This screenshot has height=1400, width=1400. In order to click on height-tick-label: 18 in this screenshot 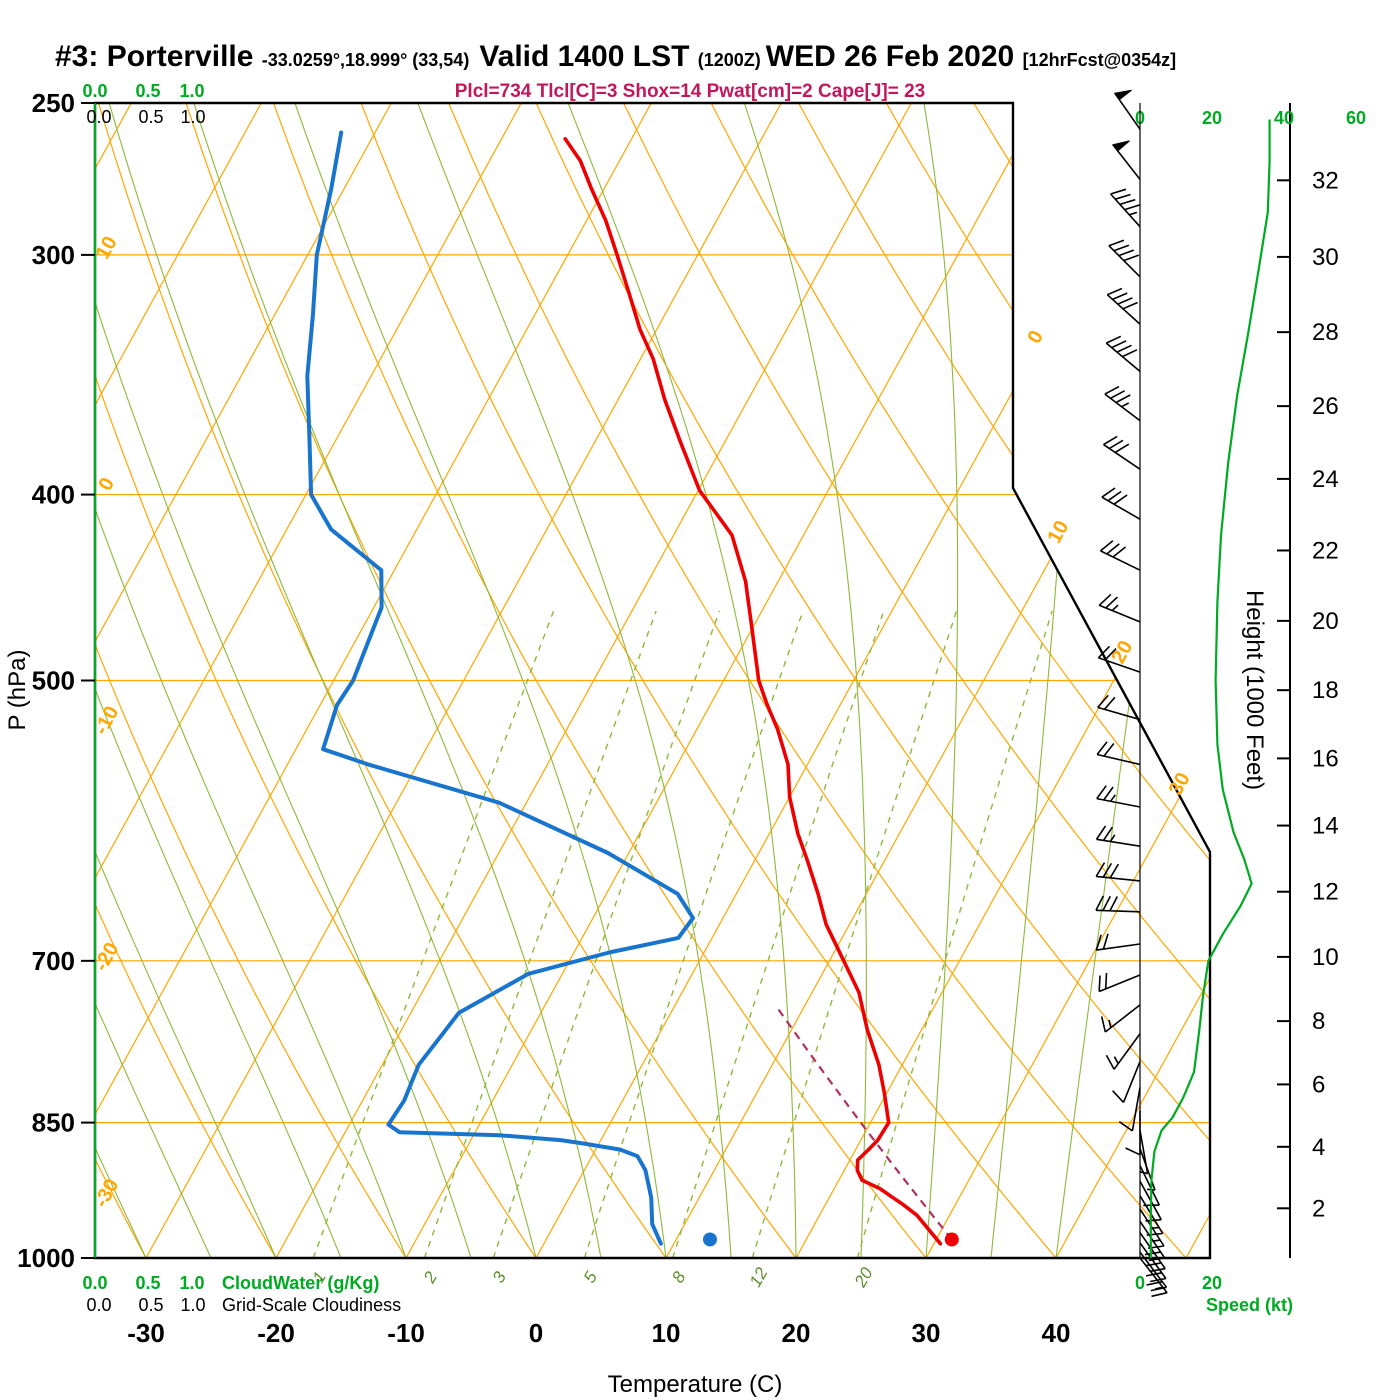, I will do `click(1325, 690)`.